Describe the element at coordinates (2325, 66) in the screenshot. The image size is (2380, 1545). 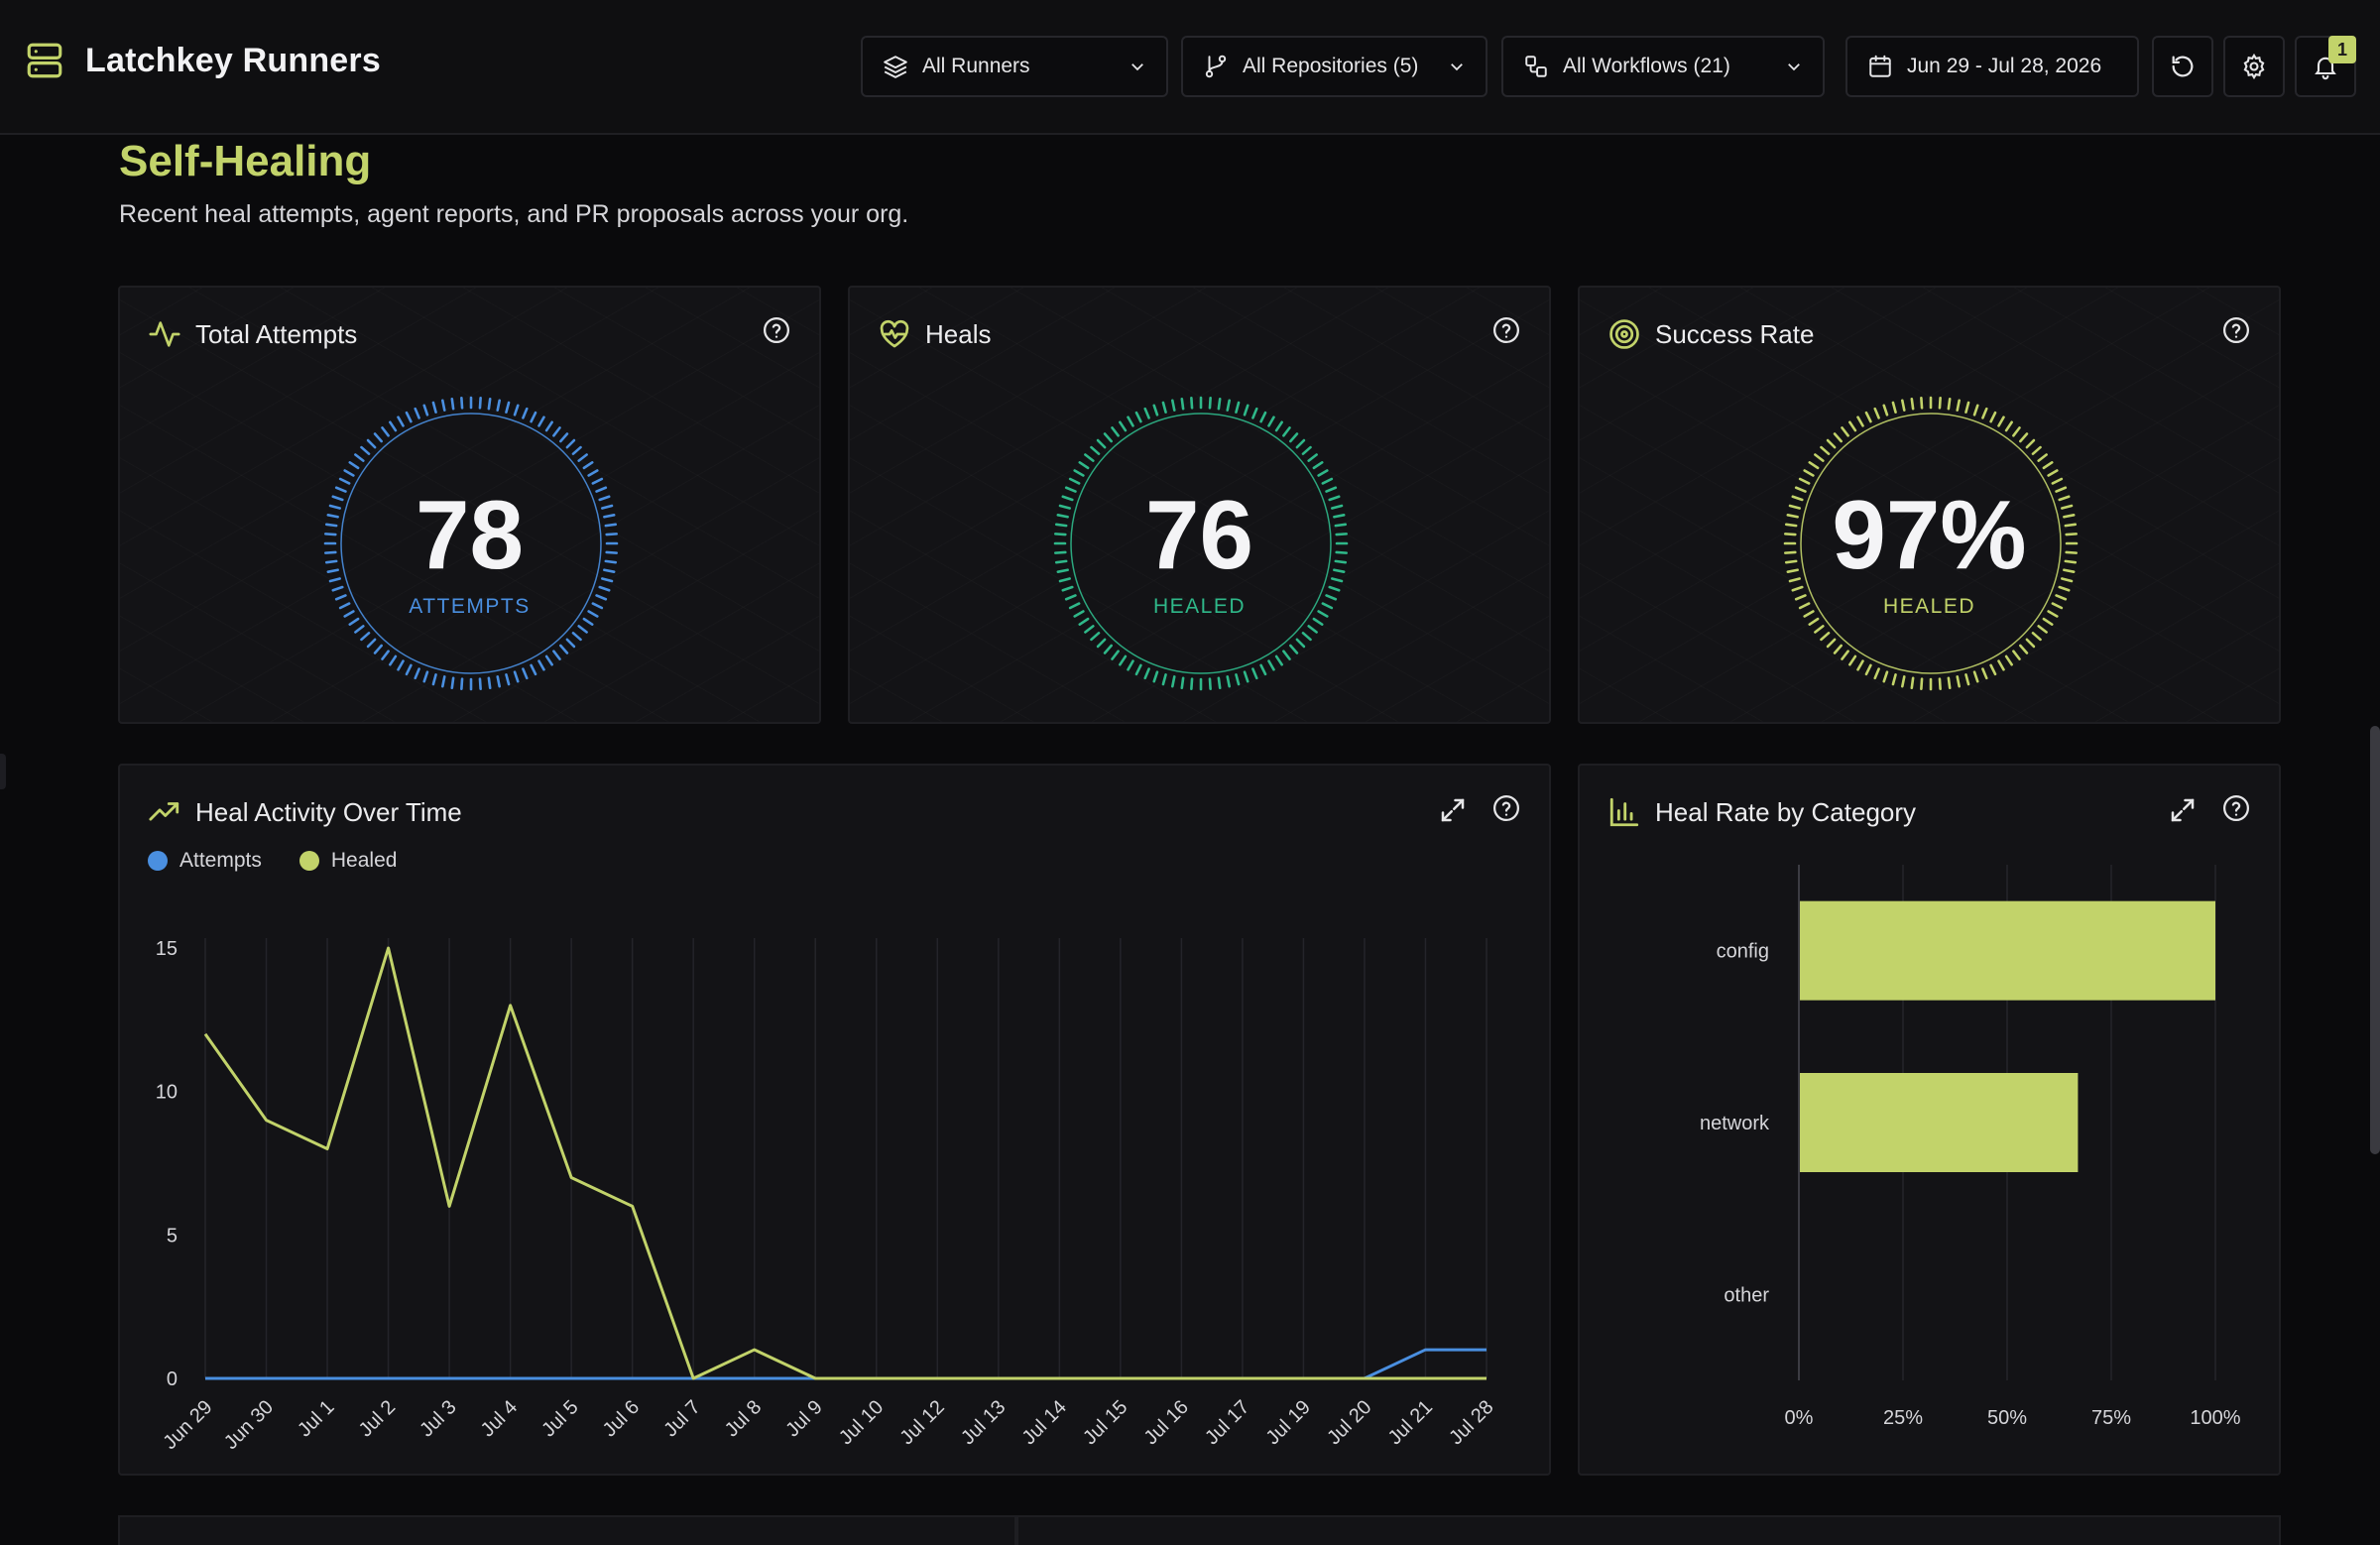
I see `notifications-button: 1` at that location.